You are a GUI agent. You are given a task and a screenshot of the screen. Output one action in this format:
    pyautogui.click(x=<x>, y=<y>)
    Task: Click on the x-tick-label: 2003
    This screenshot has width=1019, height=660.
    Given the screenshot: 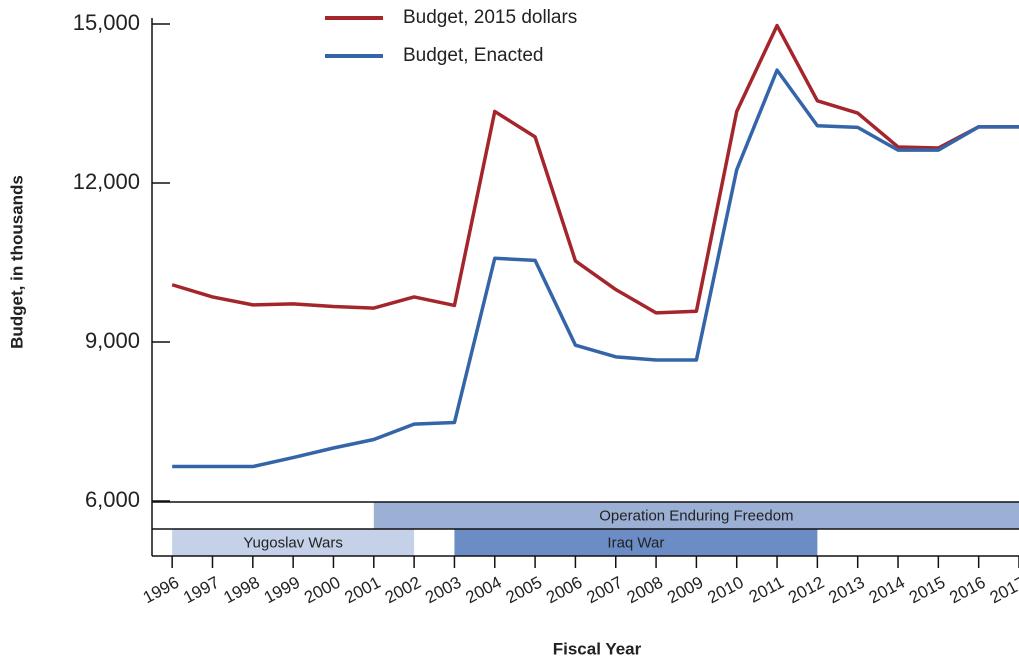 What is the action you would take?
    pyautogui.click(x=443, y=590)
    